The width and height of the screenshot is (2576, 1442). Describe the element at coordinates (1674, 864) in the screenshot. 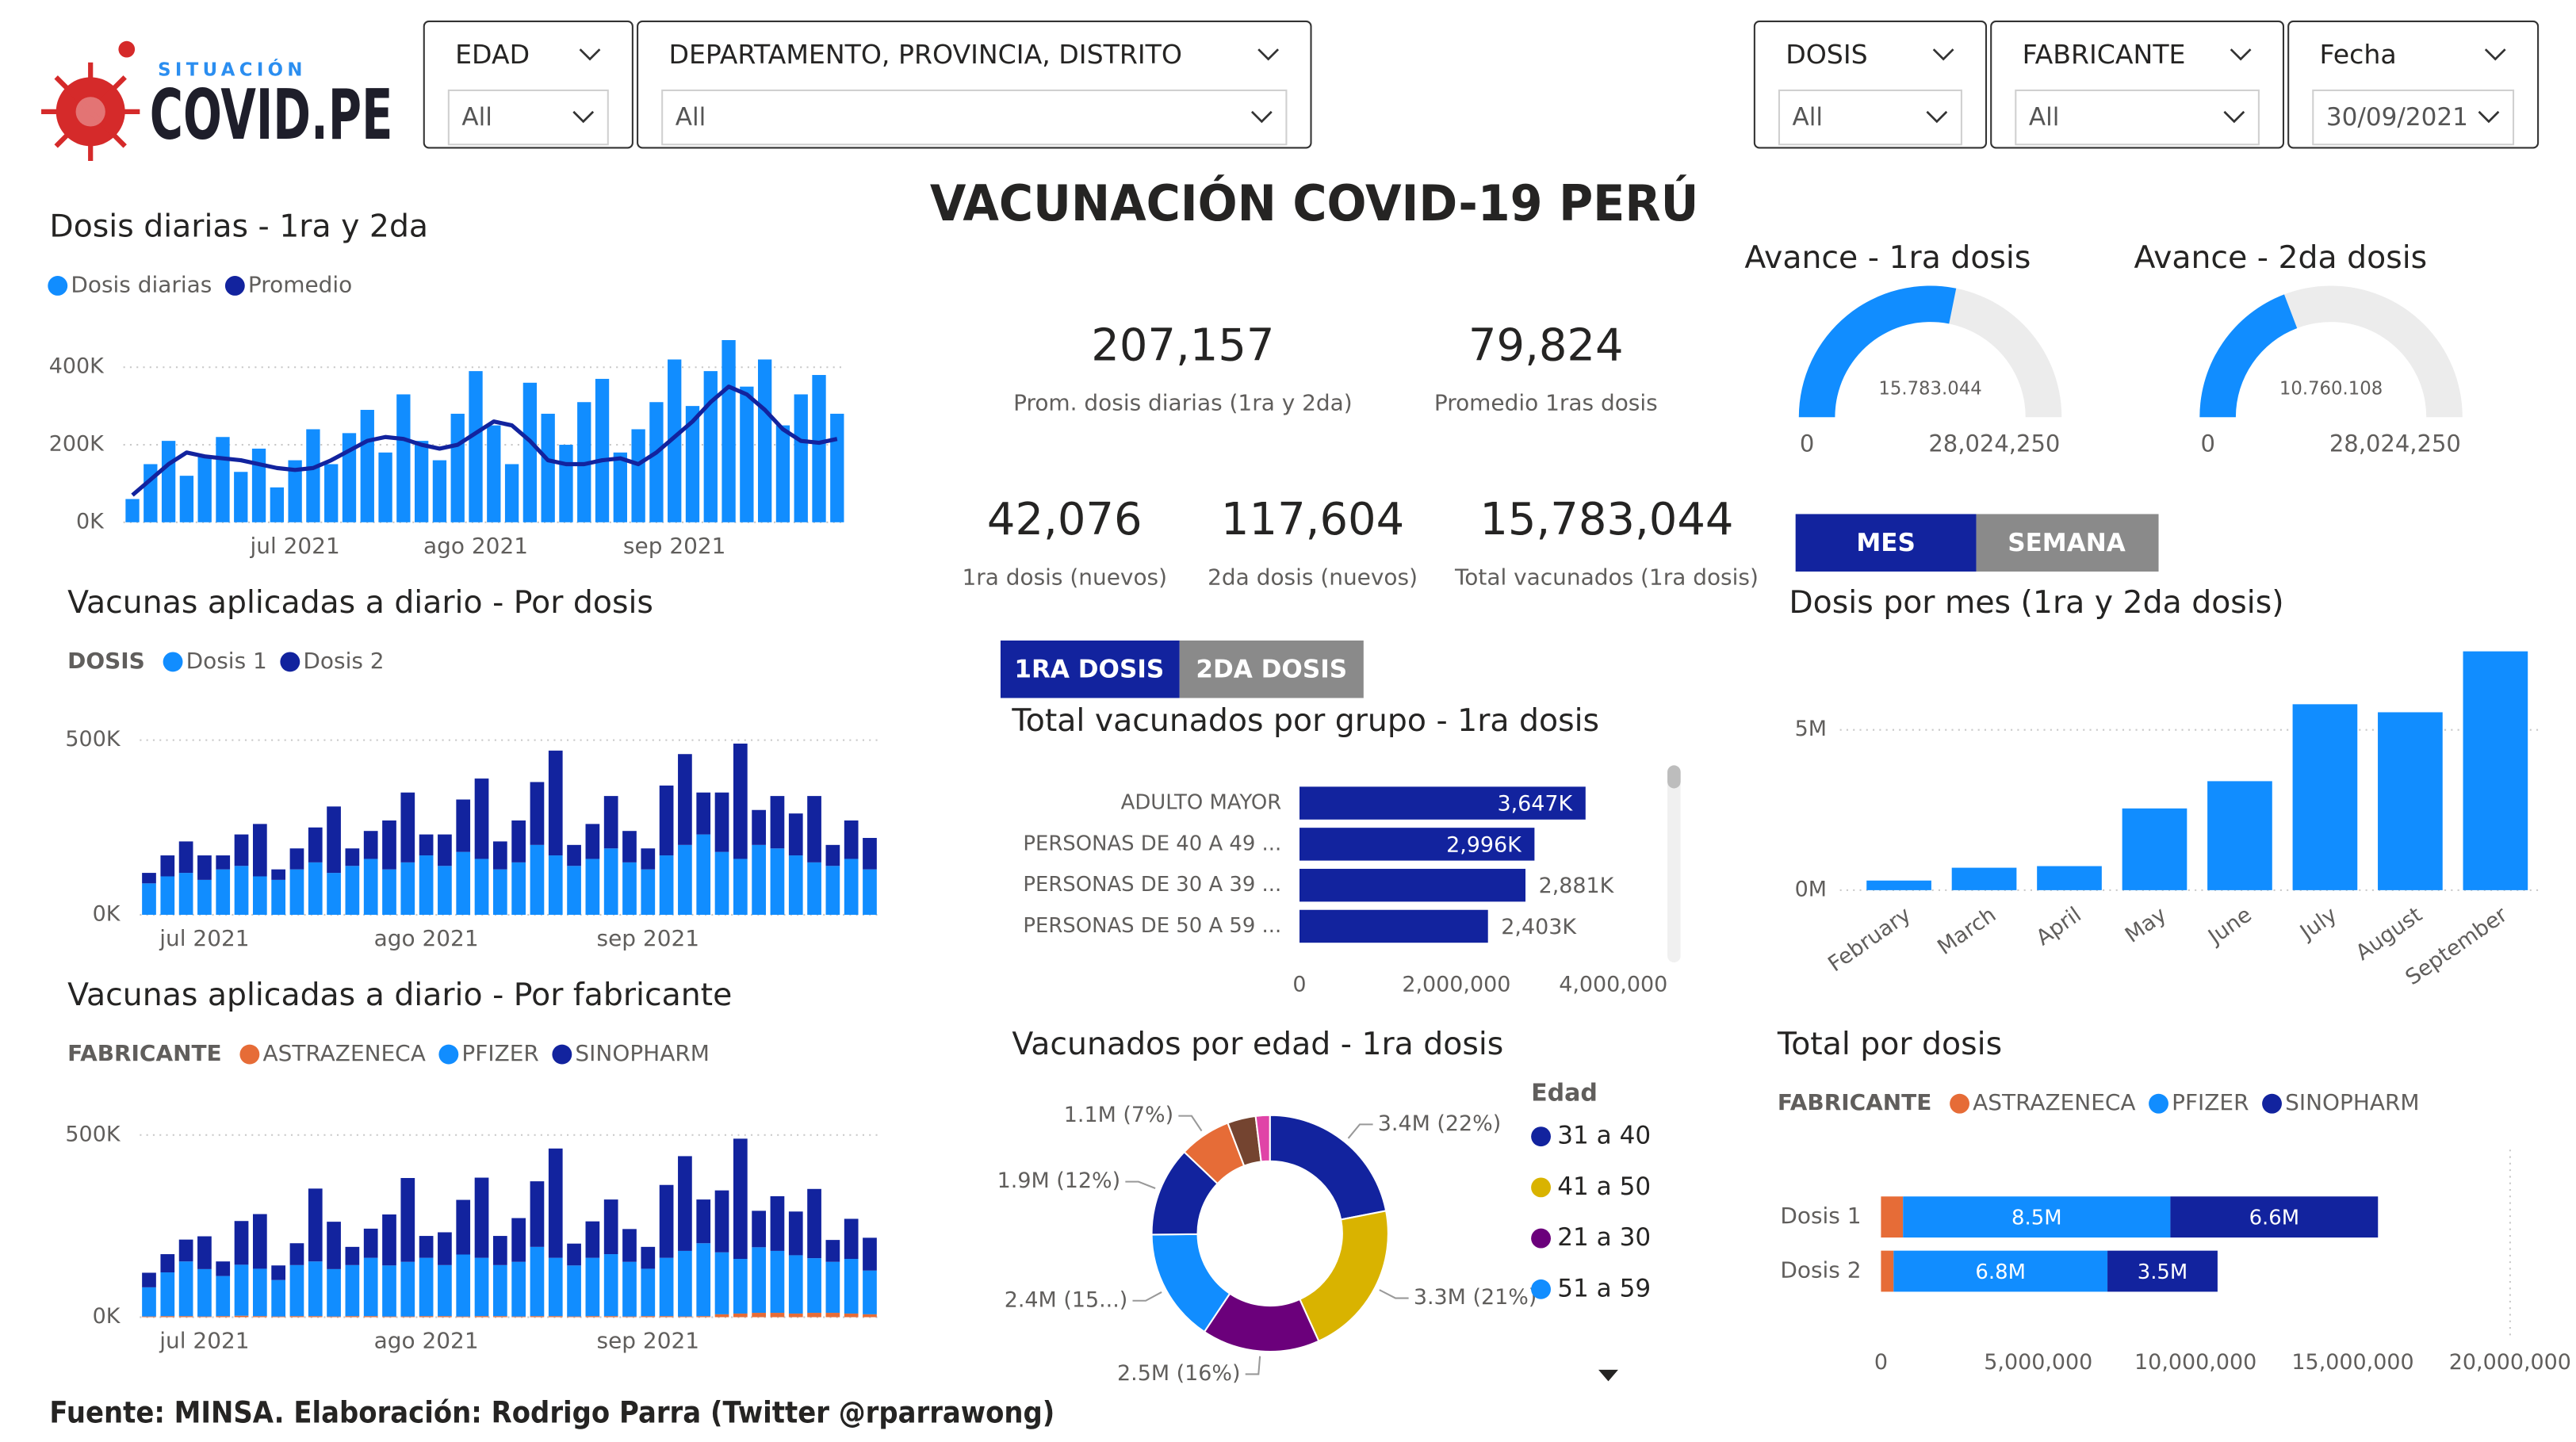

I see `scrollbar` at that location.